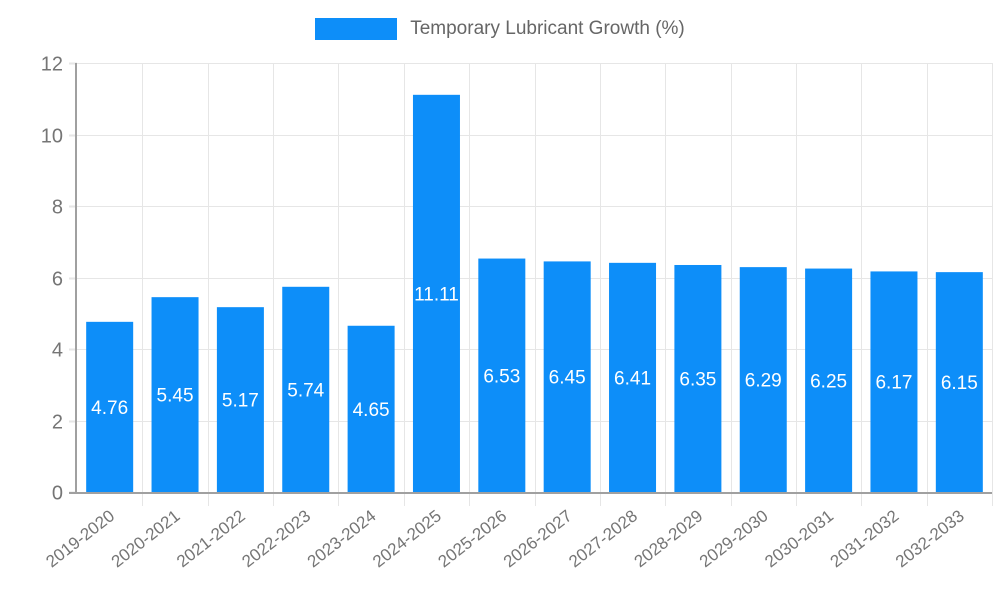 The height and width of the screenshot is (600, 1000). What do you see at coordinates (52, 137) in the screenshot?
I see `y-tick-label: 10` at bounding box center [52, 137].